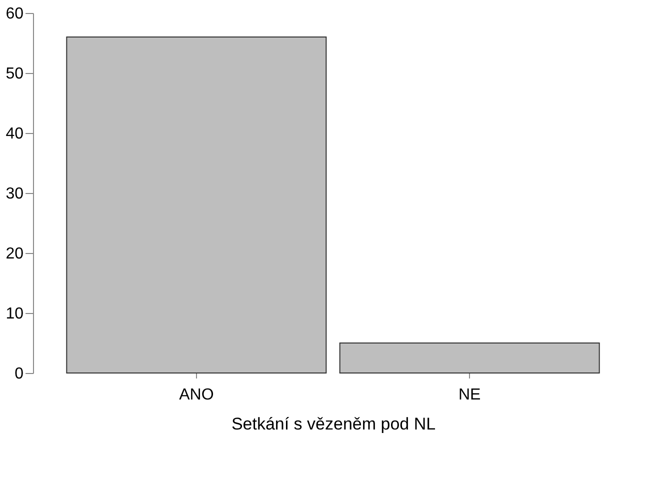  I want to click on y-tick-label: 40, so click(15, 134).